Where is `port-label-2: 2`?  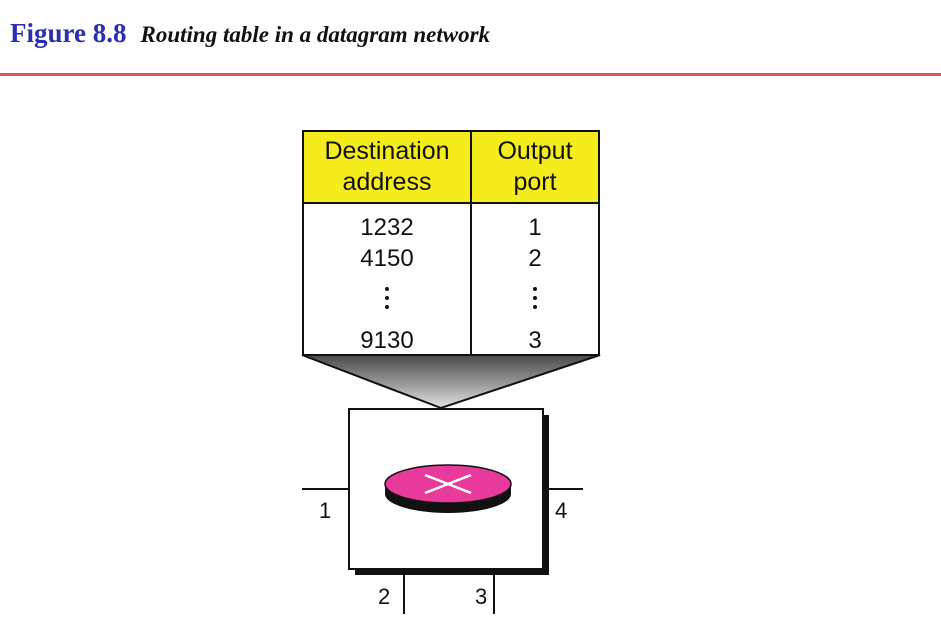 port-label-2: 2 is located at coordinates (384, 596).